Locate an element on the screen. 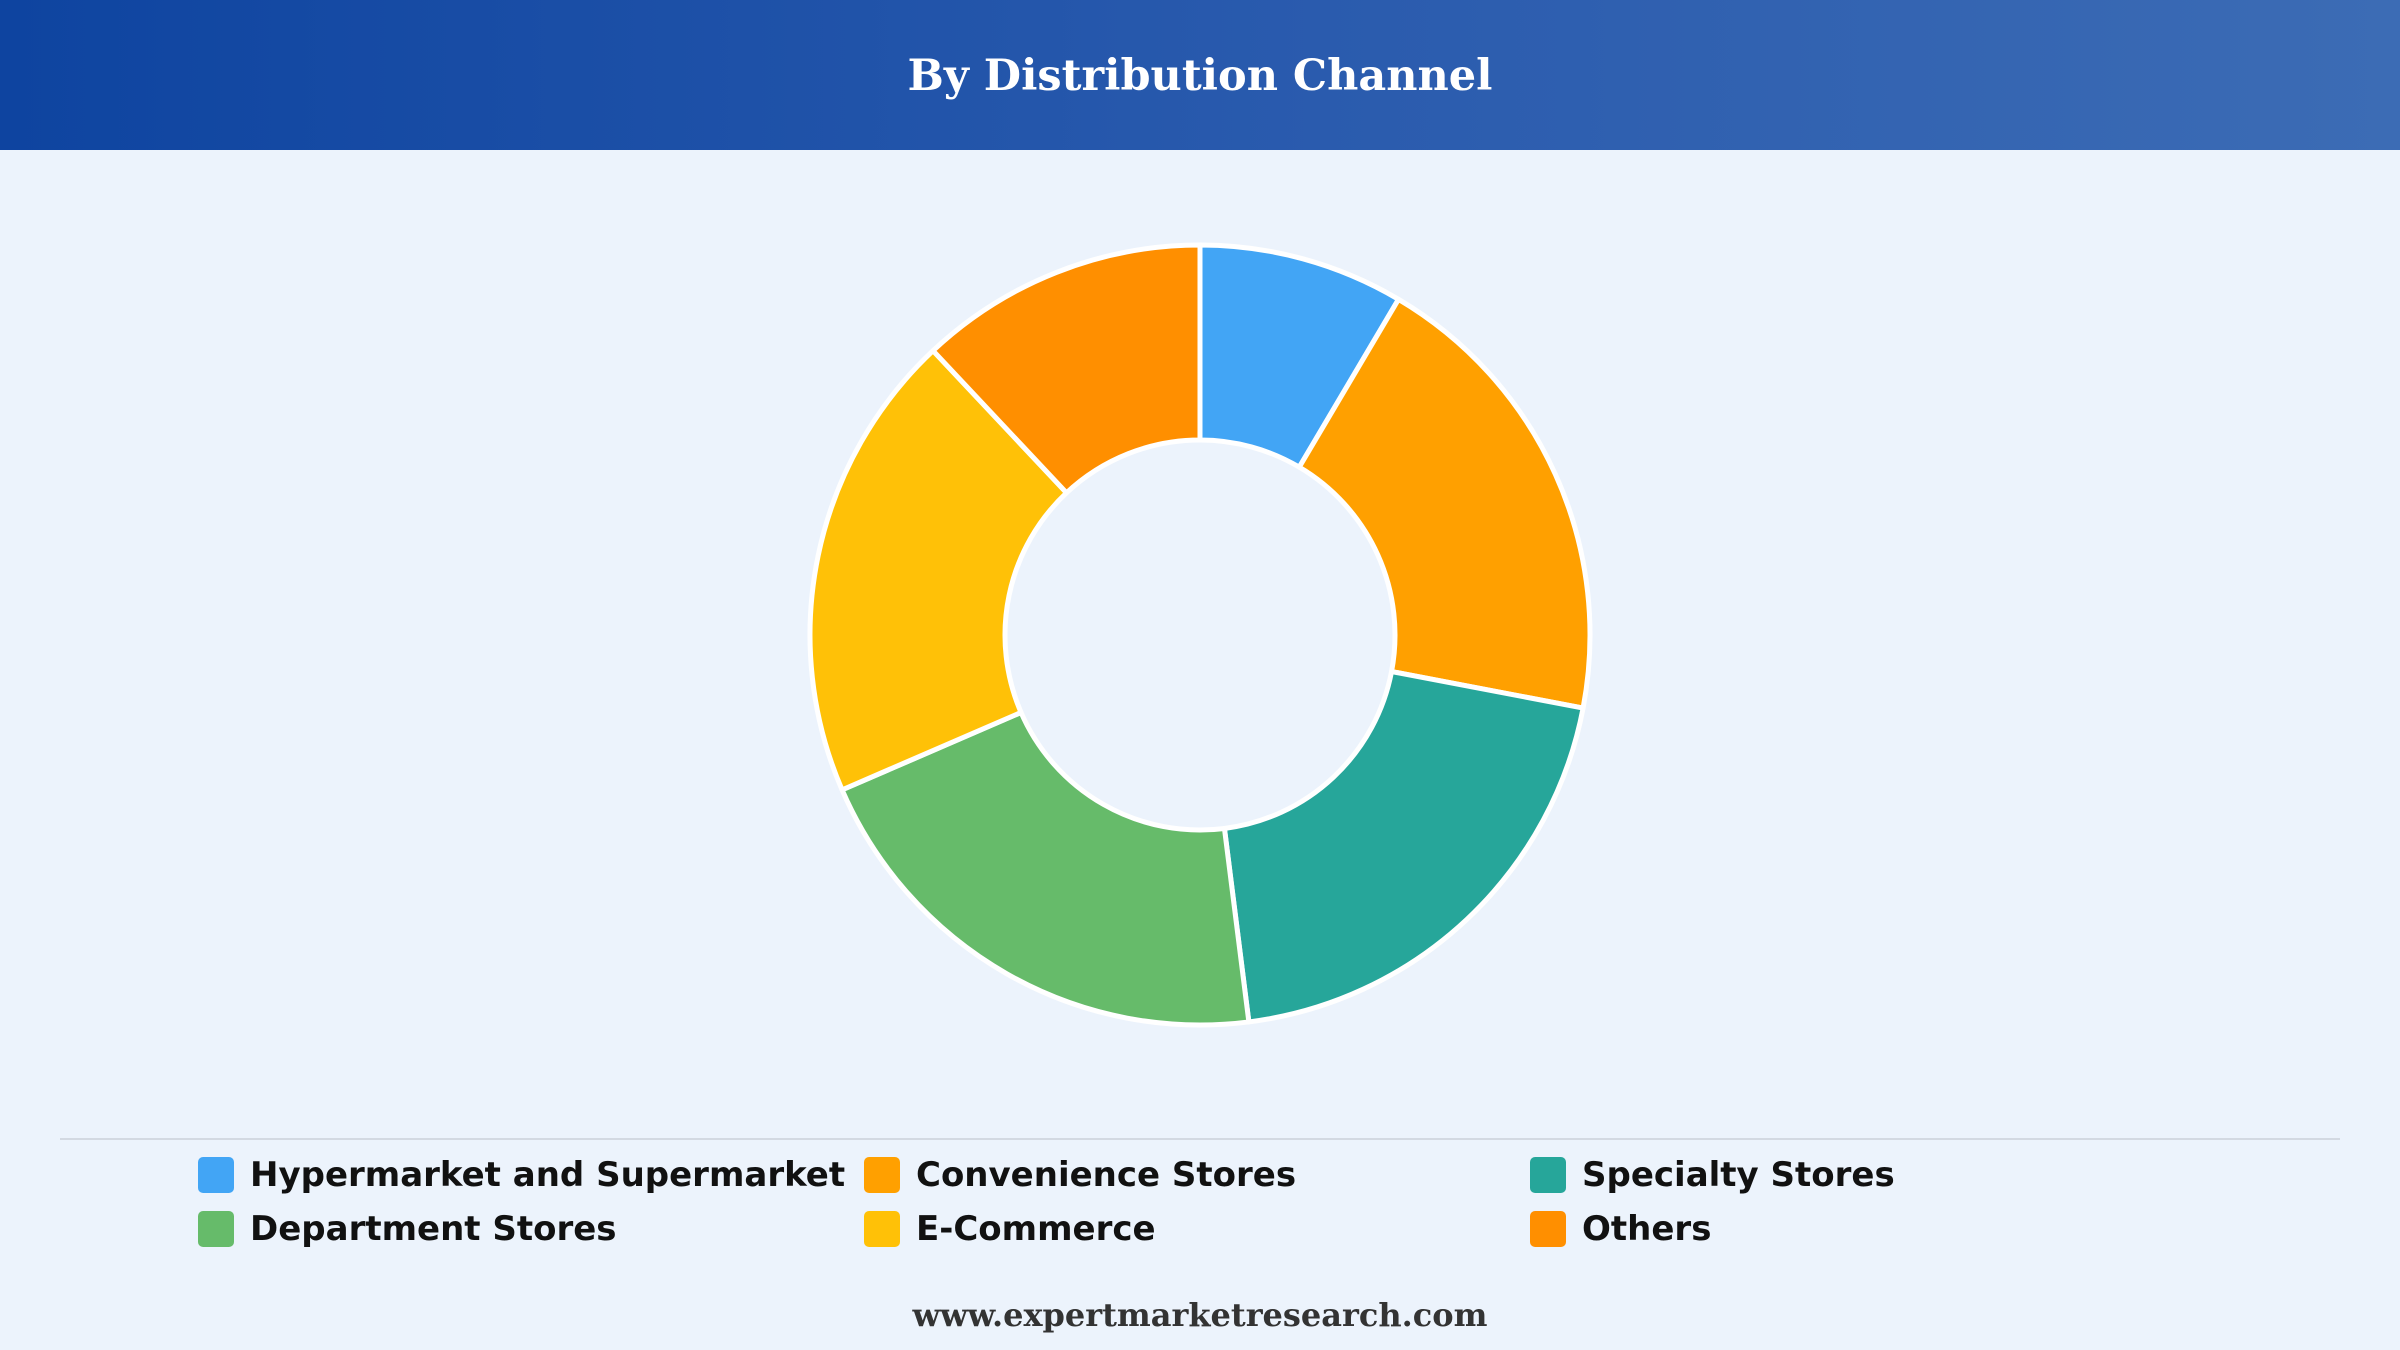  header-banner: By Distribution Channel is located at coordinates (1200, 75).